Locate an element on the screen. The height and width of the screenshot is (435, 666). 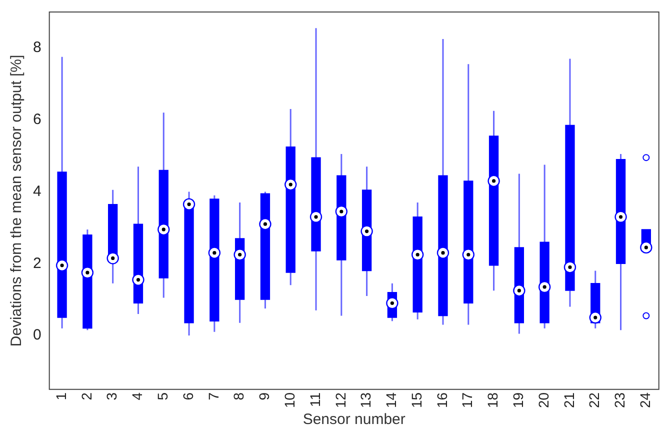
x-tick-label: 9 is located at coordinates (264, 396).